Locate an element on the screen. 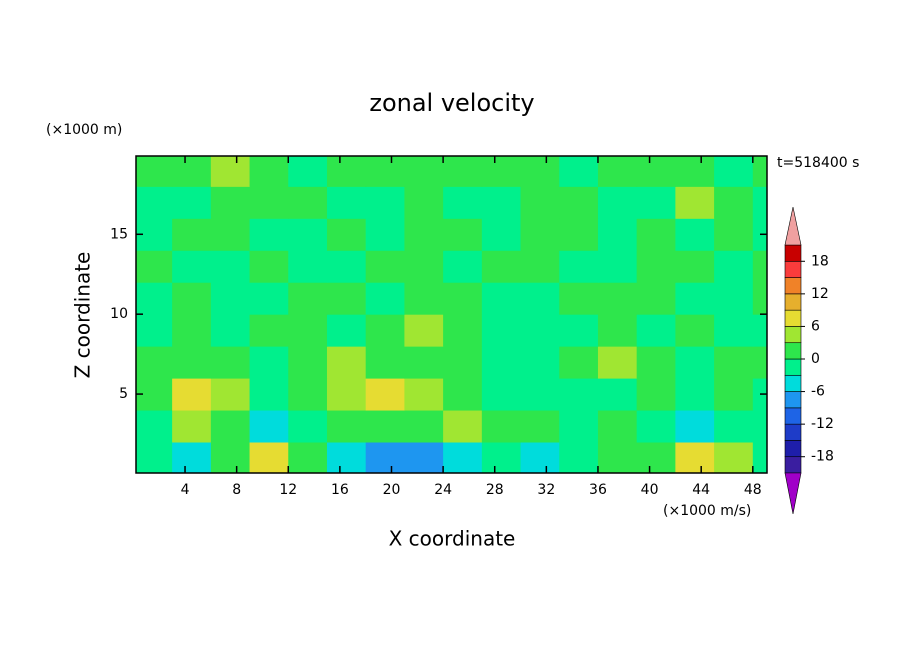 This screenshot has height=658, width=904. x-tick-label: 40 is located at coordinates (650, 490).